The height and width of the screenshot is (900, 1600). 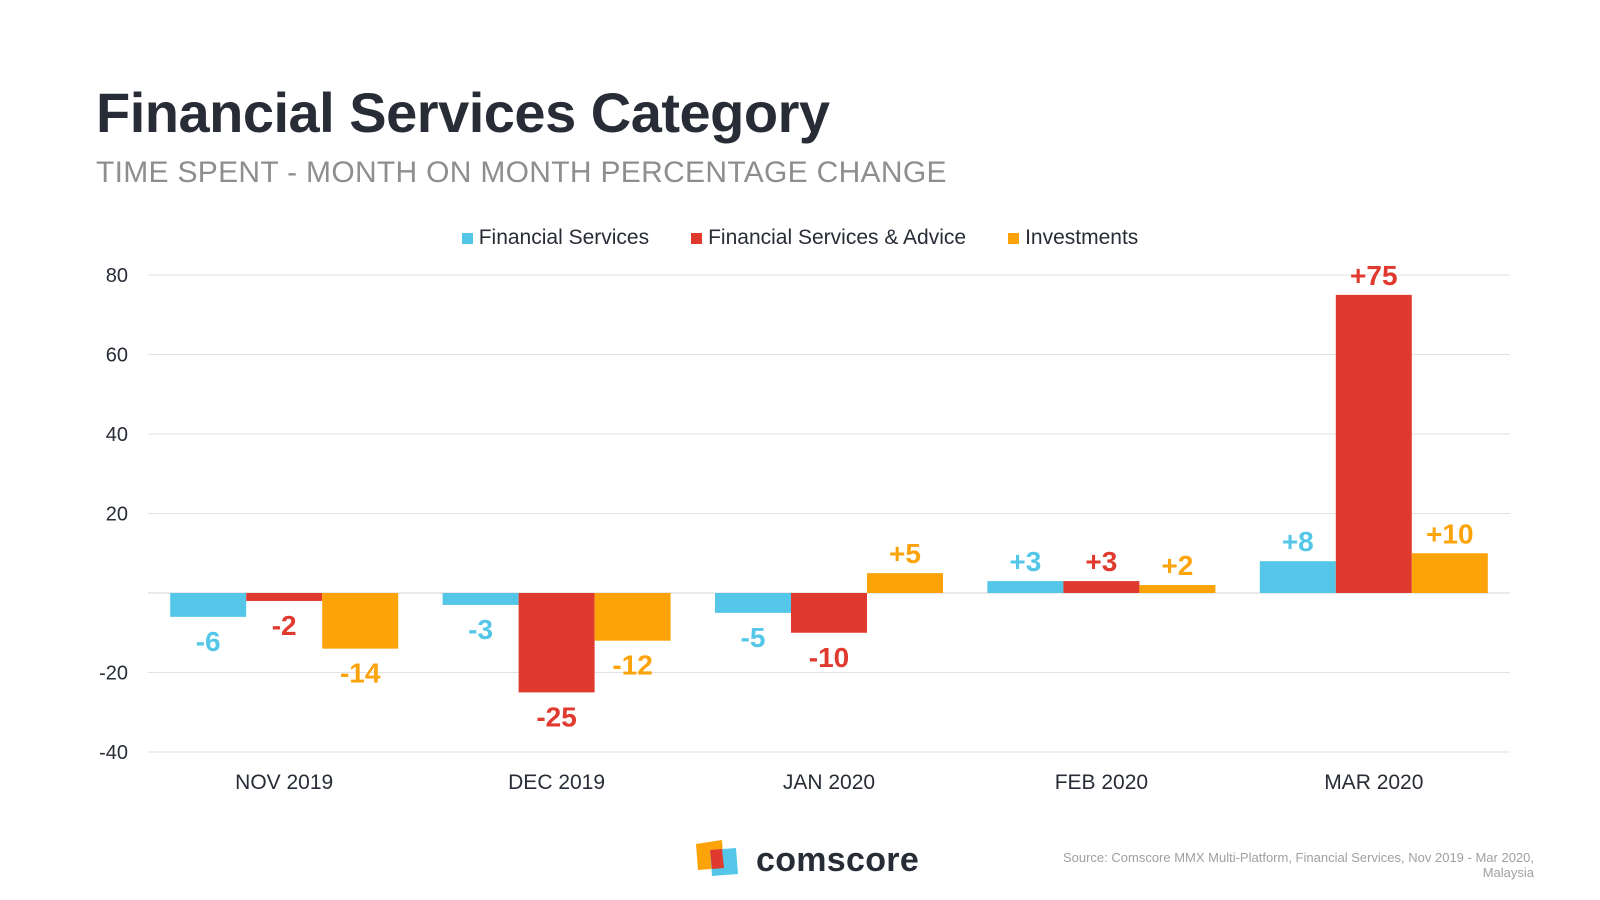 I want to click on data-label: +2, so click(x=1177, y=565).